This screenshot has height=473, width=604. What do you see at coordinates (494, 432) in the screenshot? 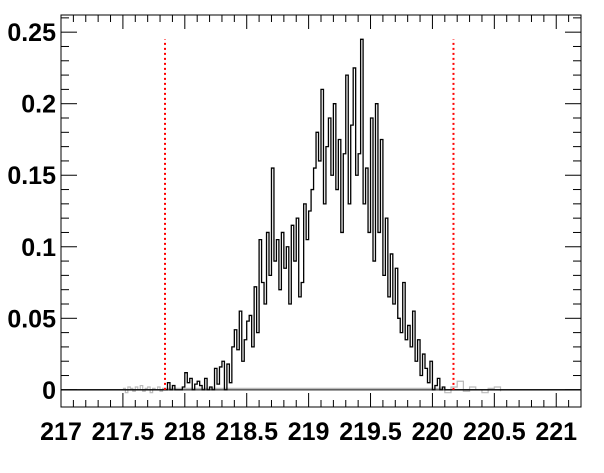
I see `x-tick-label: 220.5` at bounding box center [494, 432].